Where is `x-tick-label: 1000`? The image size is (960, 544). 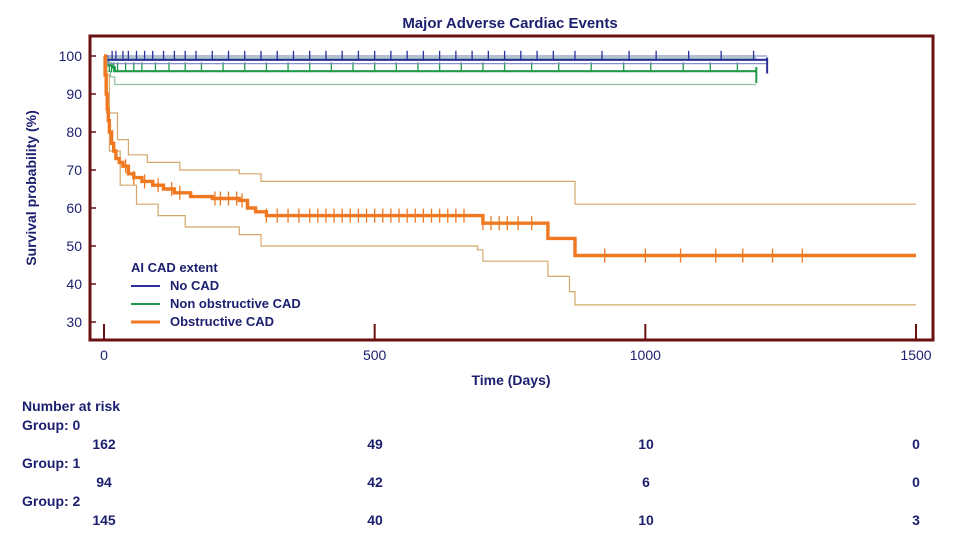
x-tick-label: 1000 is located at coordinates (645, 355).